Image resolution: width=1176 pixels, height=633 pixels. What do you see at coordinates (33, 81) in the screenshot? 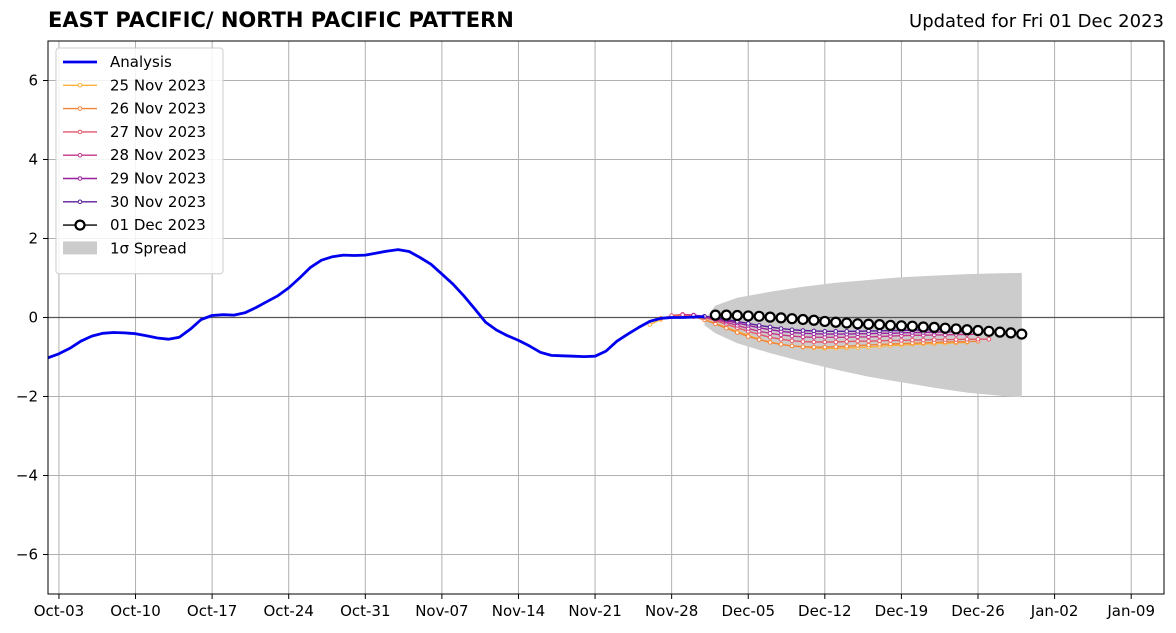
I see `y-tick-label: 6` at bounding box center [33, 81].